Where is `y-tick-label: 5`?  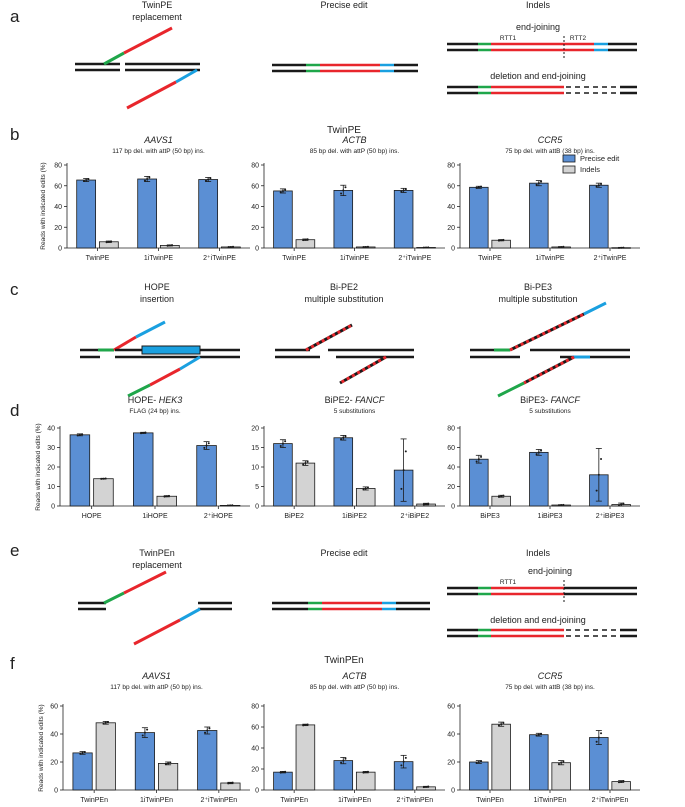 y-tick-label: 5 is located at coordinates (257, 487).